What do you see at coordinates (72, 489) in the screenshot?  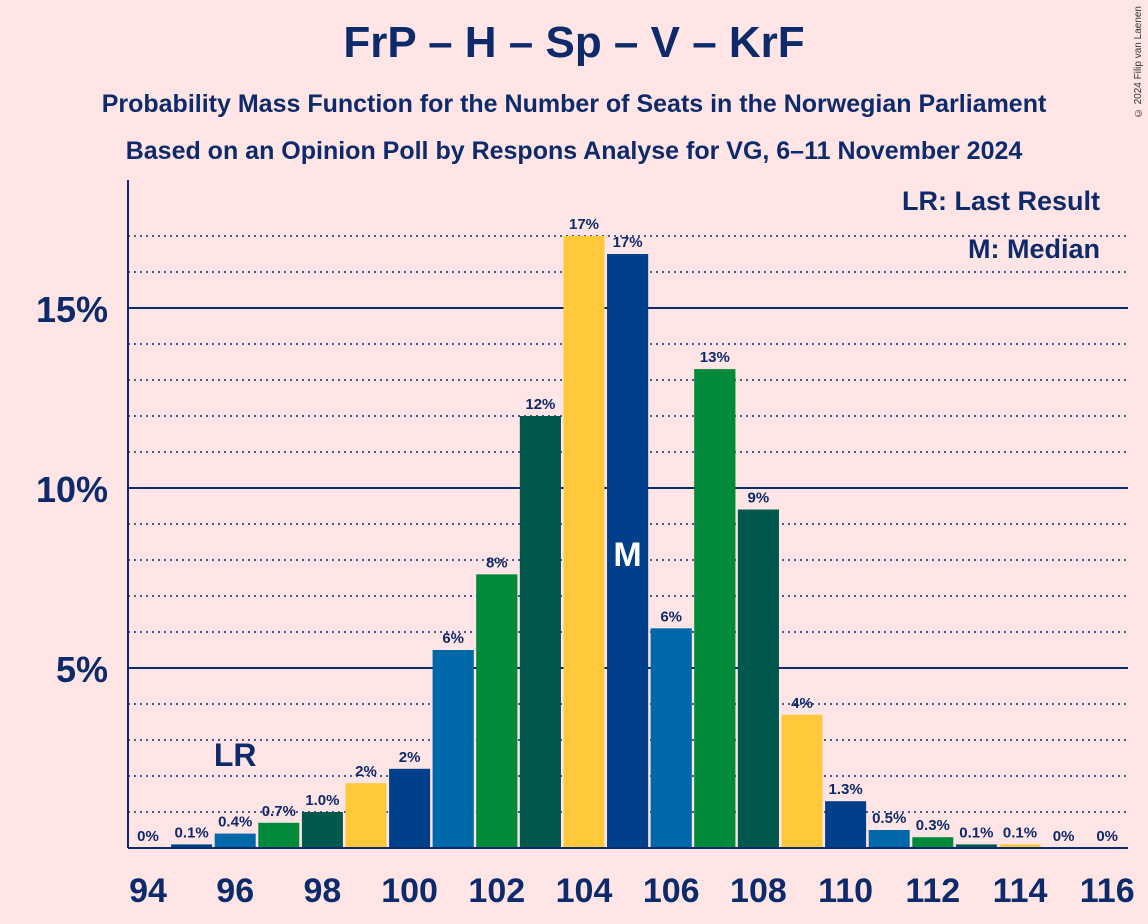 I see `y-tick-label: 10%` at bounding box center [72, 489].